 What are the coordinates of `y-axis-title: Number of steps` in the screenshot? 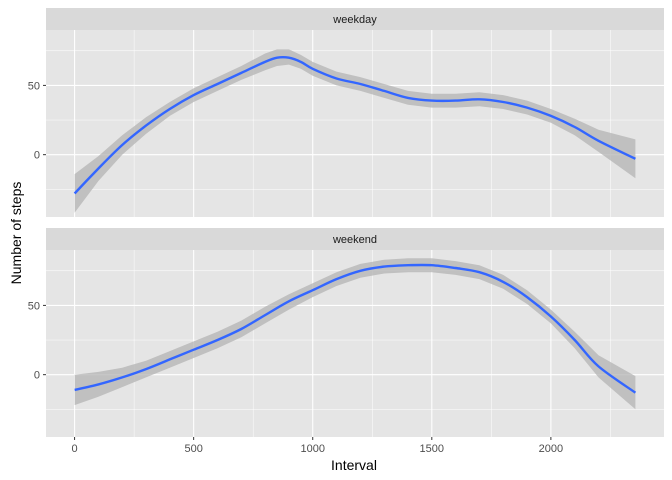 It's located at (16, 233).